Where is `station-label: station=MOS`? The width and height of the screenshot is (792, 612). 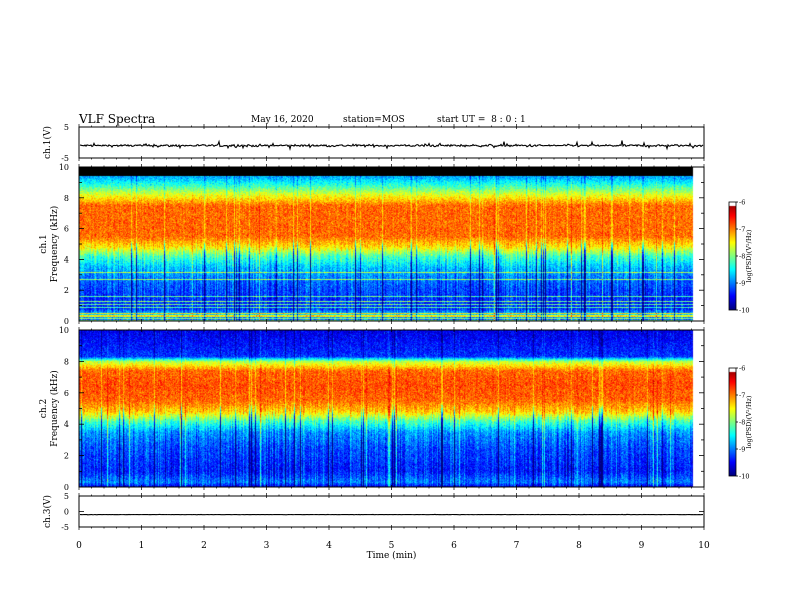 station-label: station=MOS is located at coordinates (374, 120).